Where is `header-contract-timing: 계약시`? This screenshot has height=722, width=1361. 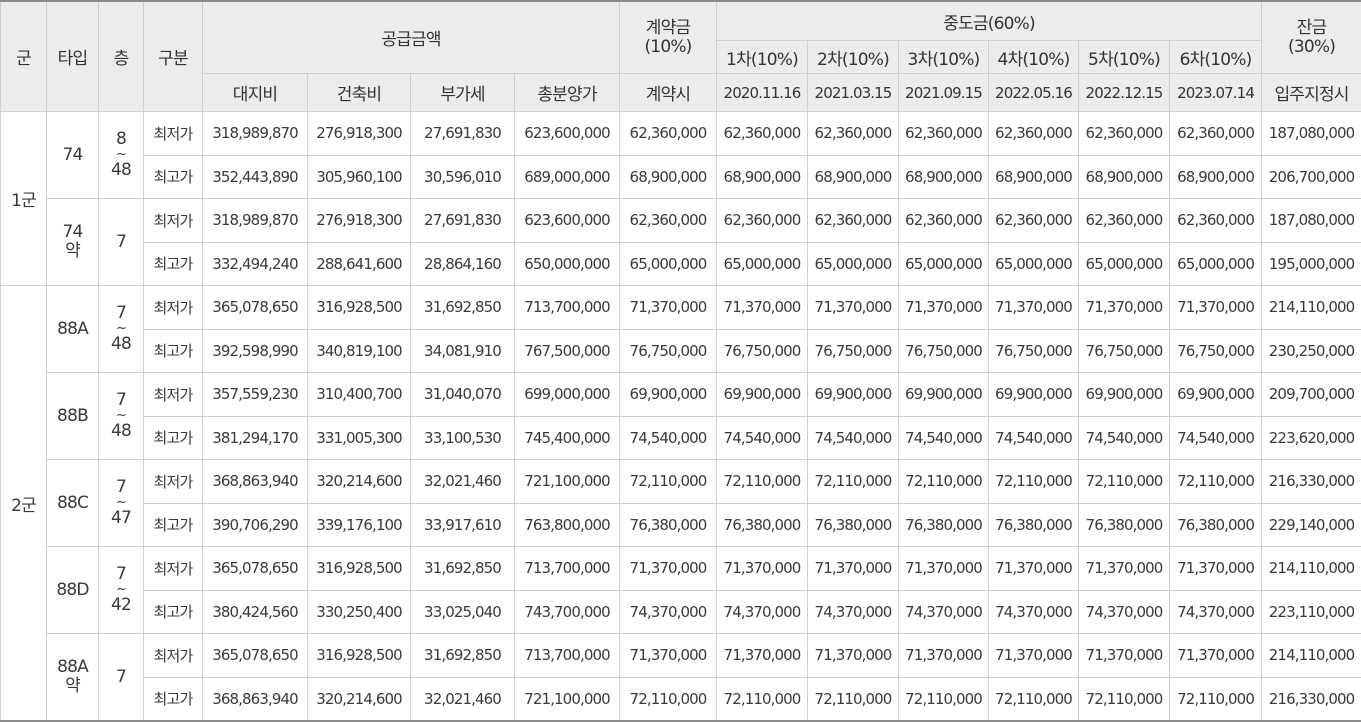 header-contract-timing: 계약시 is located at coordinates (668, 93).